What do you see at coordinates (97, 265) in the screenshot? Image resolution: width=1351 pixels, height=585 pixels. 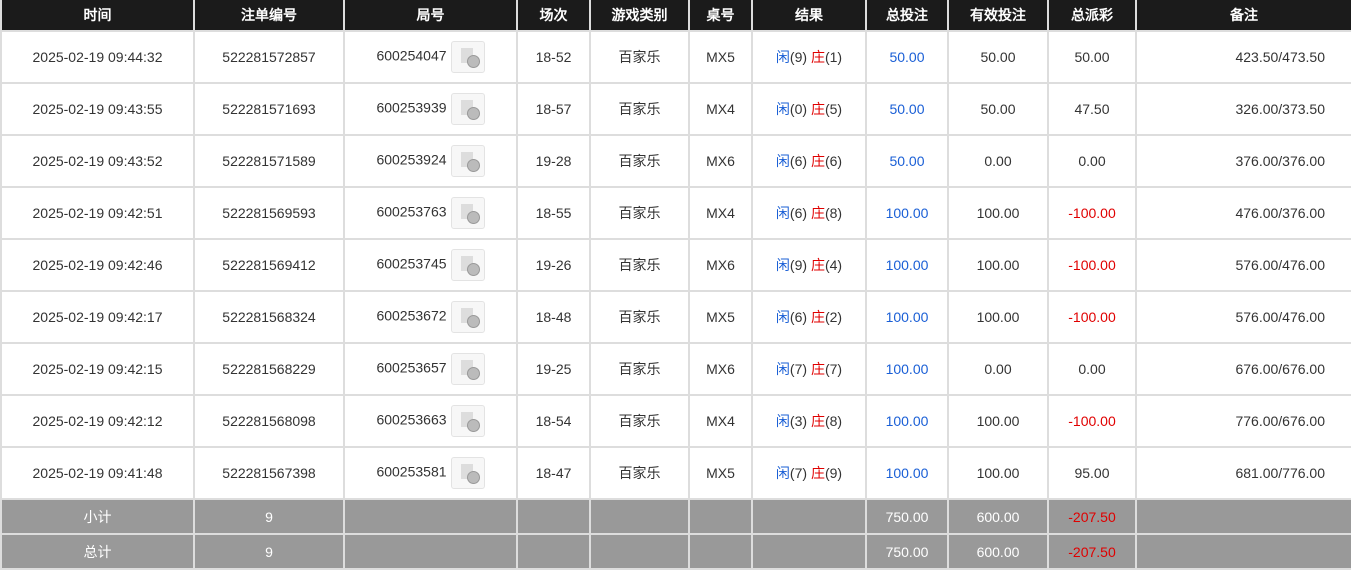 I see `time-cell: 2025-02-19 09:42:46` at bounding box center [97, 265].